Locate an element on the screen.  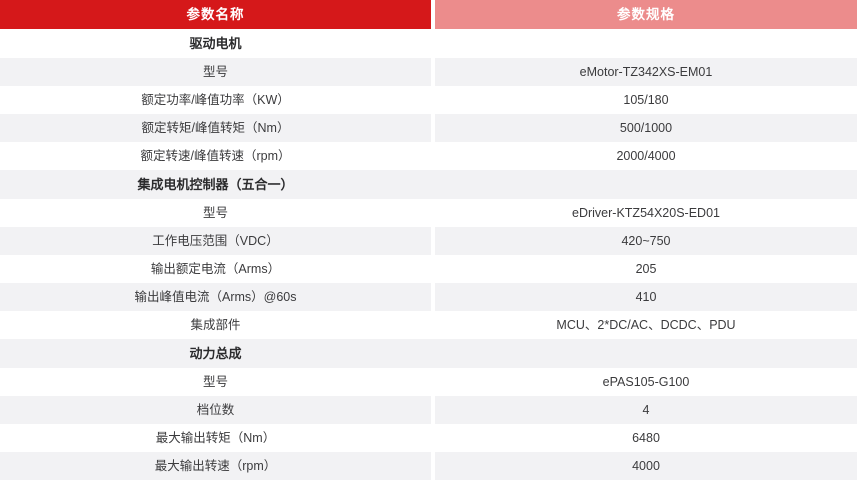
parameter-spec-cell: 4000 is located at coordinates (646, 466).